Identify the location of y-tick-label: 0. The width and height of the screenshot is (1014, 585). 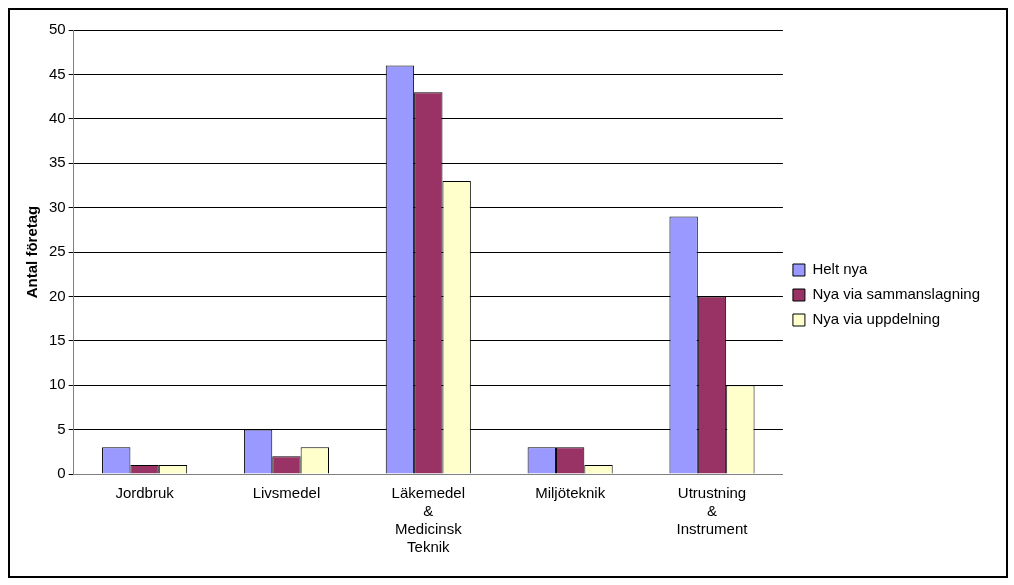
(61, 473).